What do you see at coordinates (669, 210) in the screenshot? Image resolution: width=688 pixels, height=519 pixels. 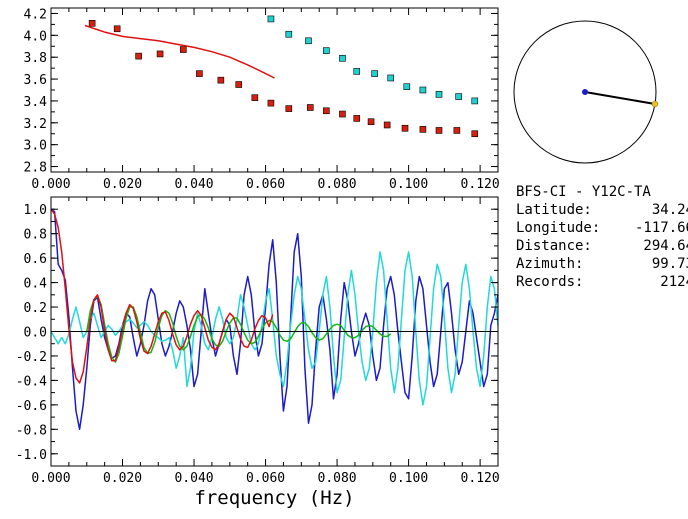 I see `info-value: 34.24` at bounding box center [669, 210].